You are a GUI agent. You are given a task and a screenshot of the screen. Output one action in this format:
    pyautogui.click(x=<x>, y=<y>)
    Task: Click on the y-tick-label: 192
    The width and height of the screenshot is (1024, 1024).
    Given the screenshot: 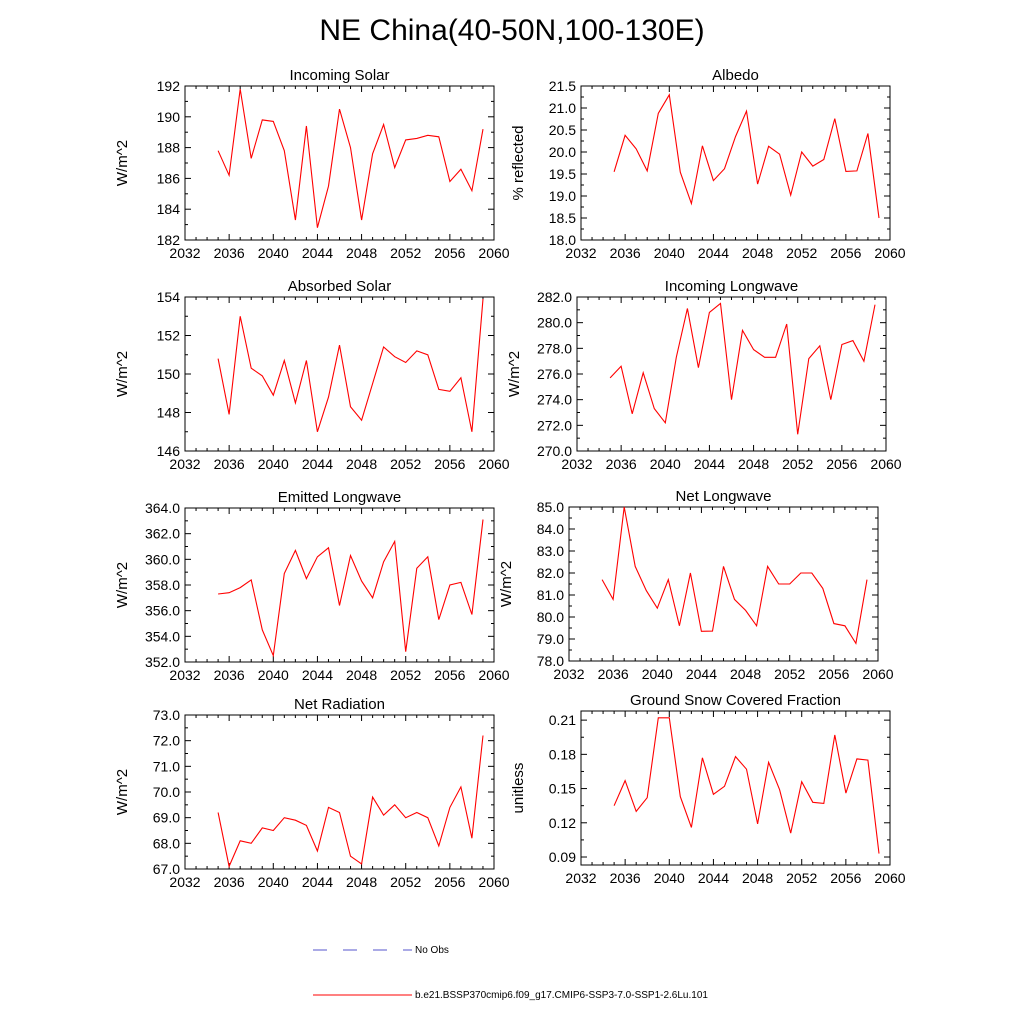 What is the action you would take?
    pyautogui.click(x=169, y=86)
    